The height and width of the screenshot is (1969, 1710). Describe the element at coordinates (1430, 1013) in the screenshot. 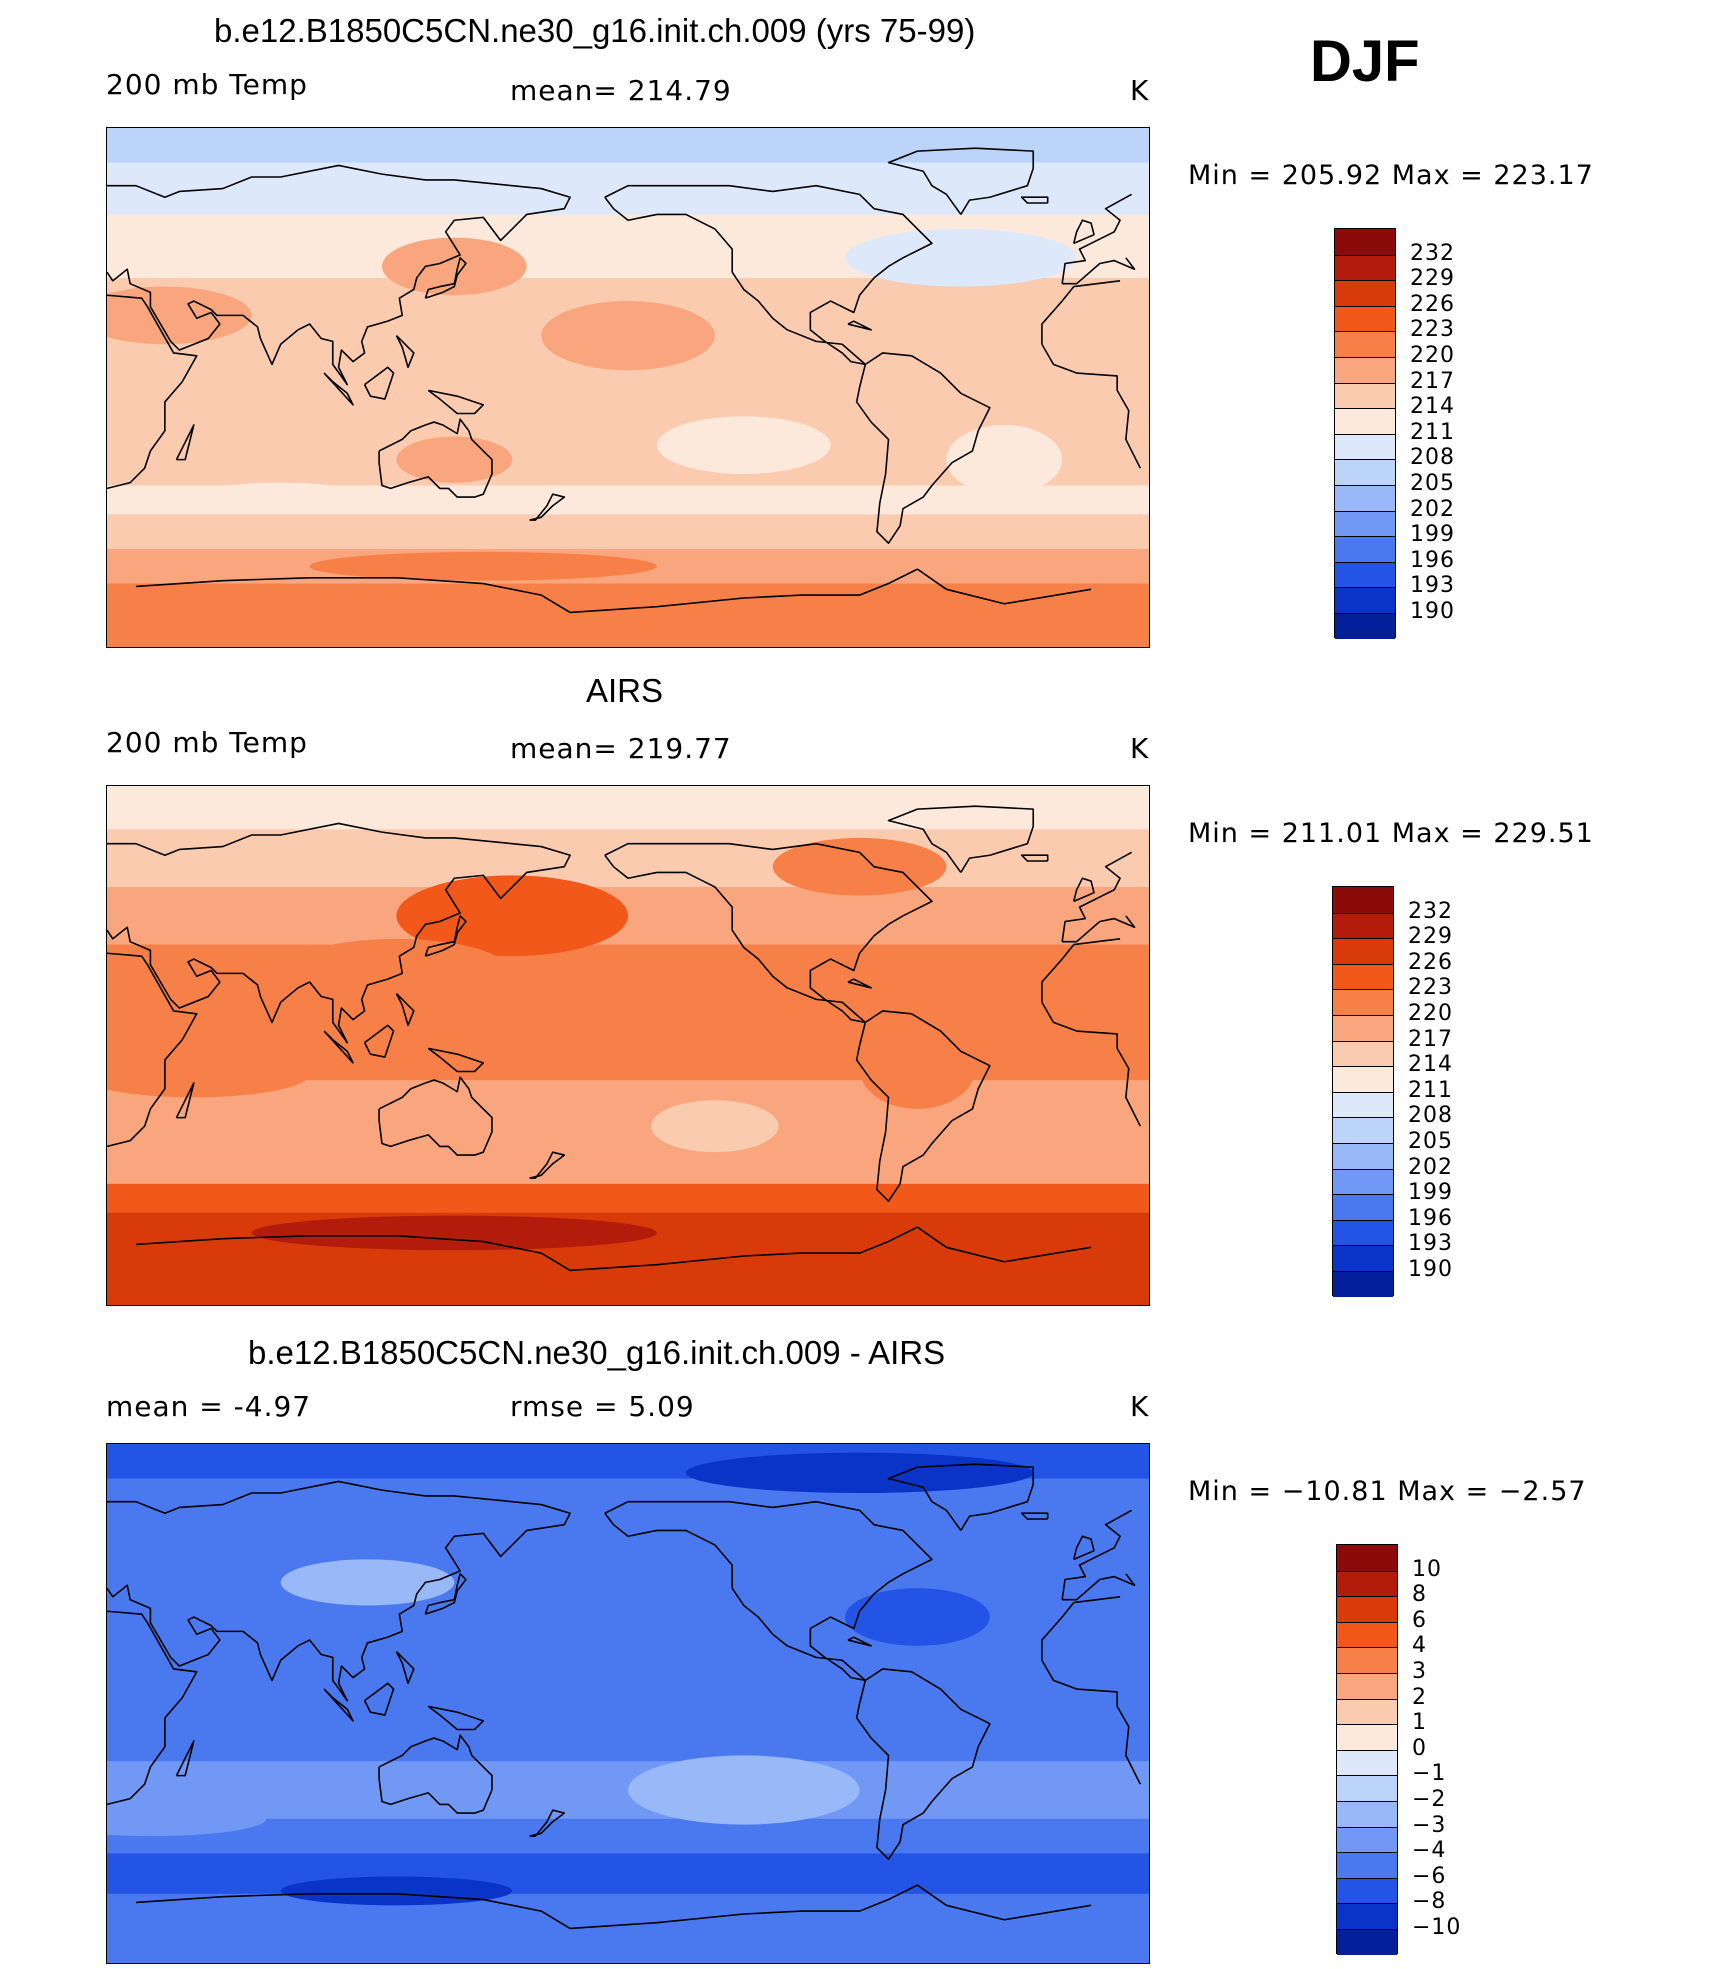

I see `colorbar-tick-label: 220` at that location.